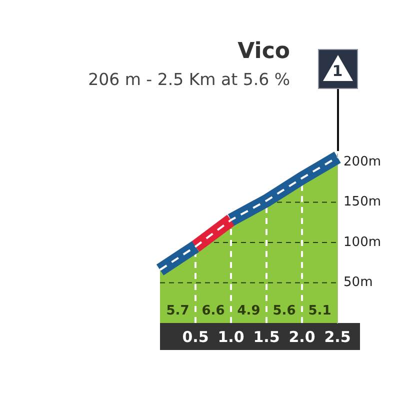  I want to click on x-tick-label: 2.5, so click(337, 337).